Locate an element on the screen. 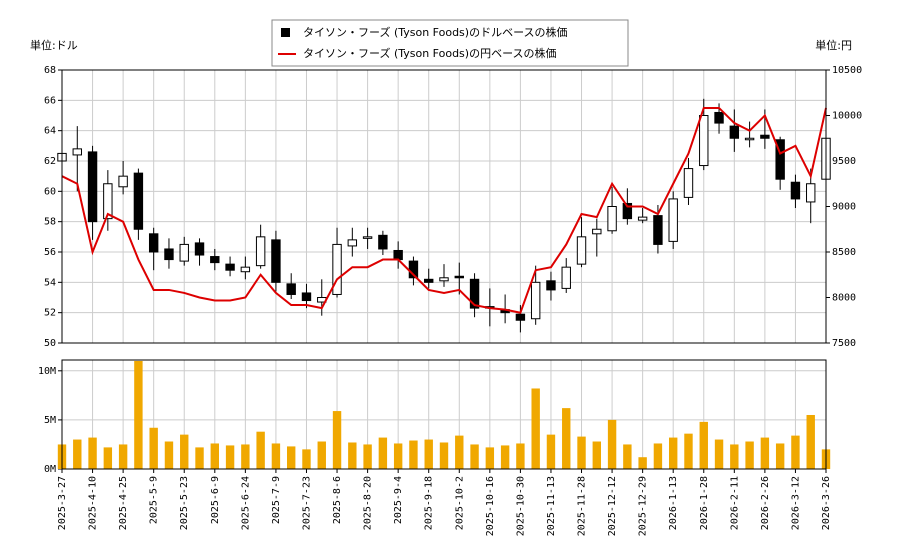 The height and width of the screenshot is (550, 900). y2-tick-label: 9500 is located at coordinates (844, 161).